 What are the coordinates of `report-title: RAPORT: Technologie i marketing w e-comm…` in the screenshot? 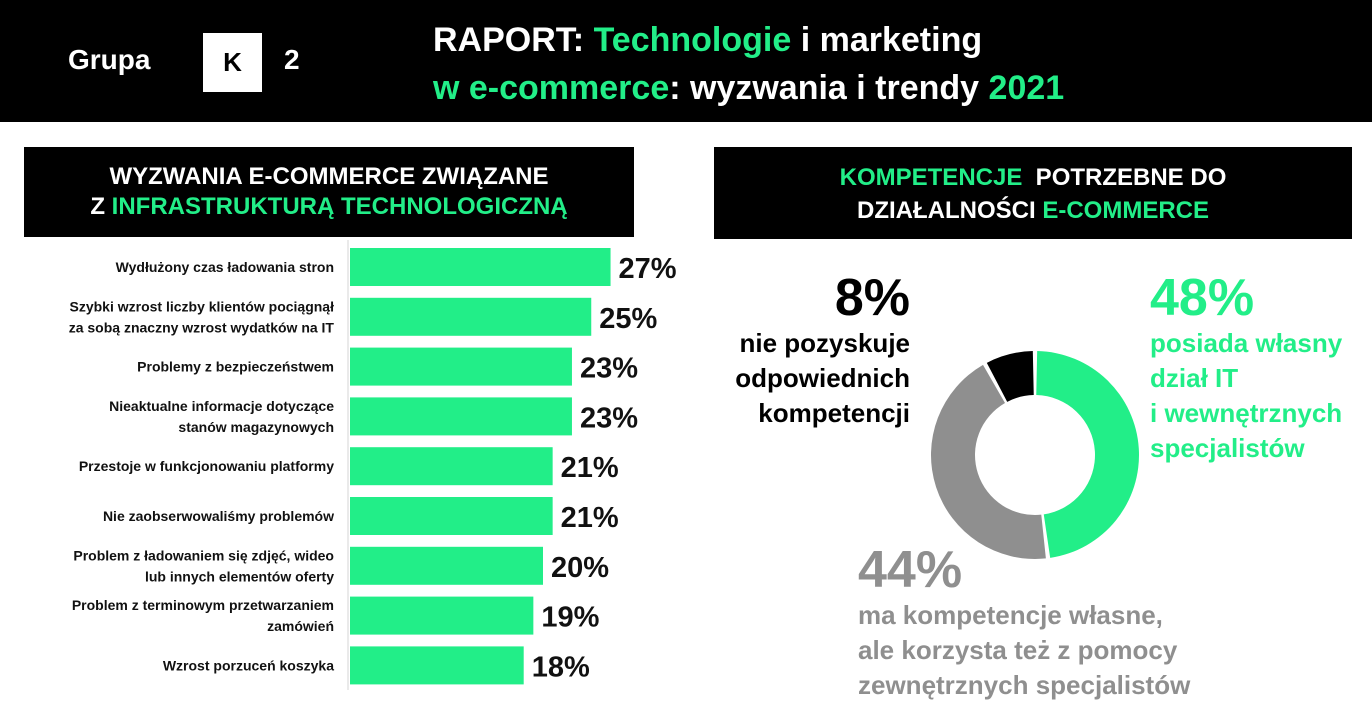 It's located at (748, 64).